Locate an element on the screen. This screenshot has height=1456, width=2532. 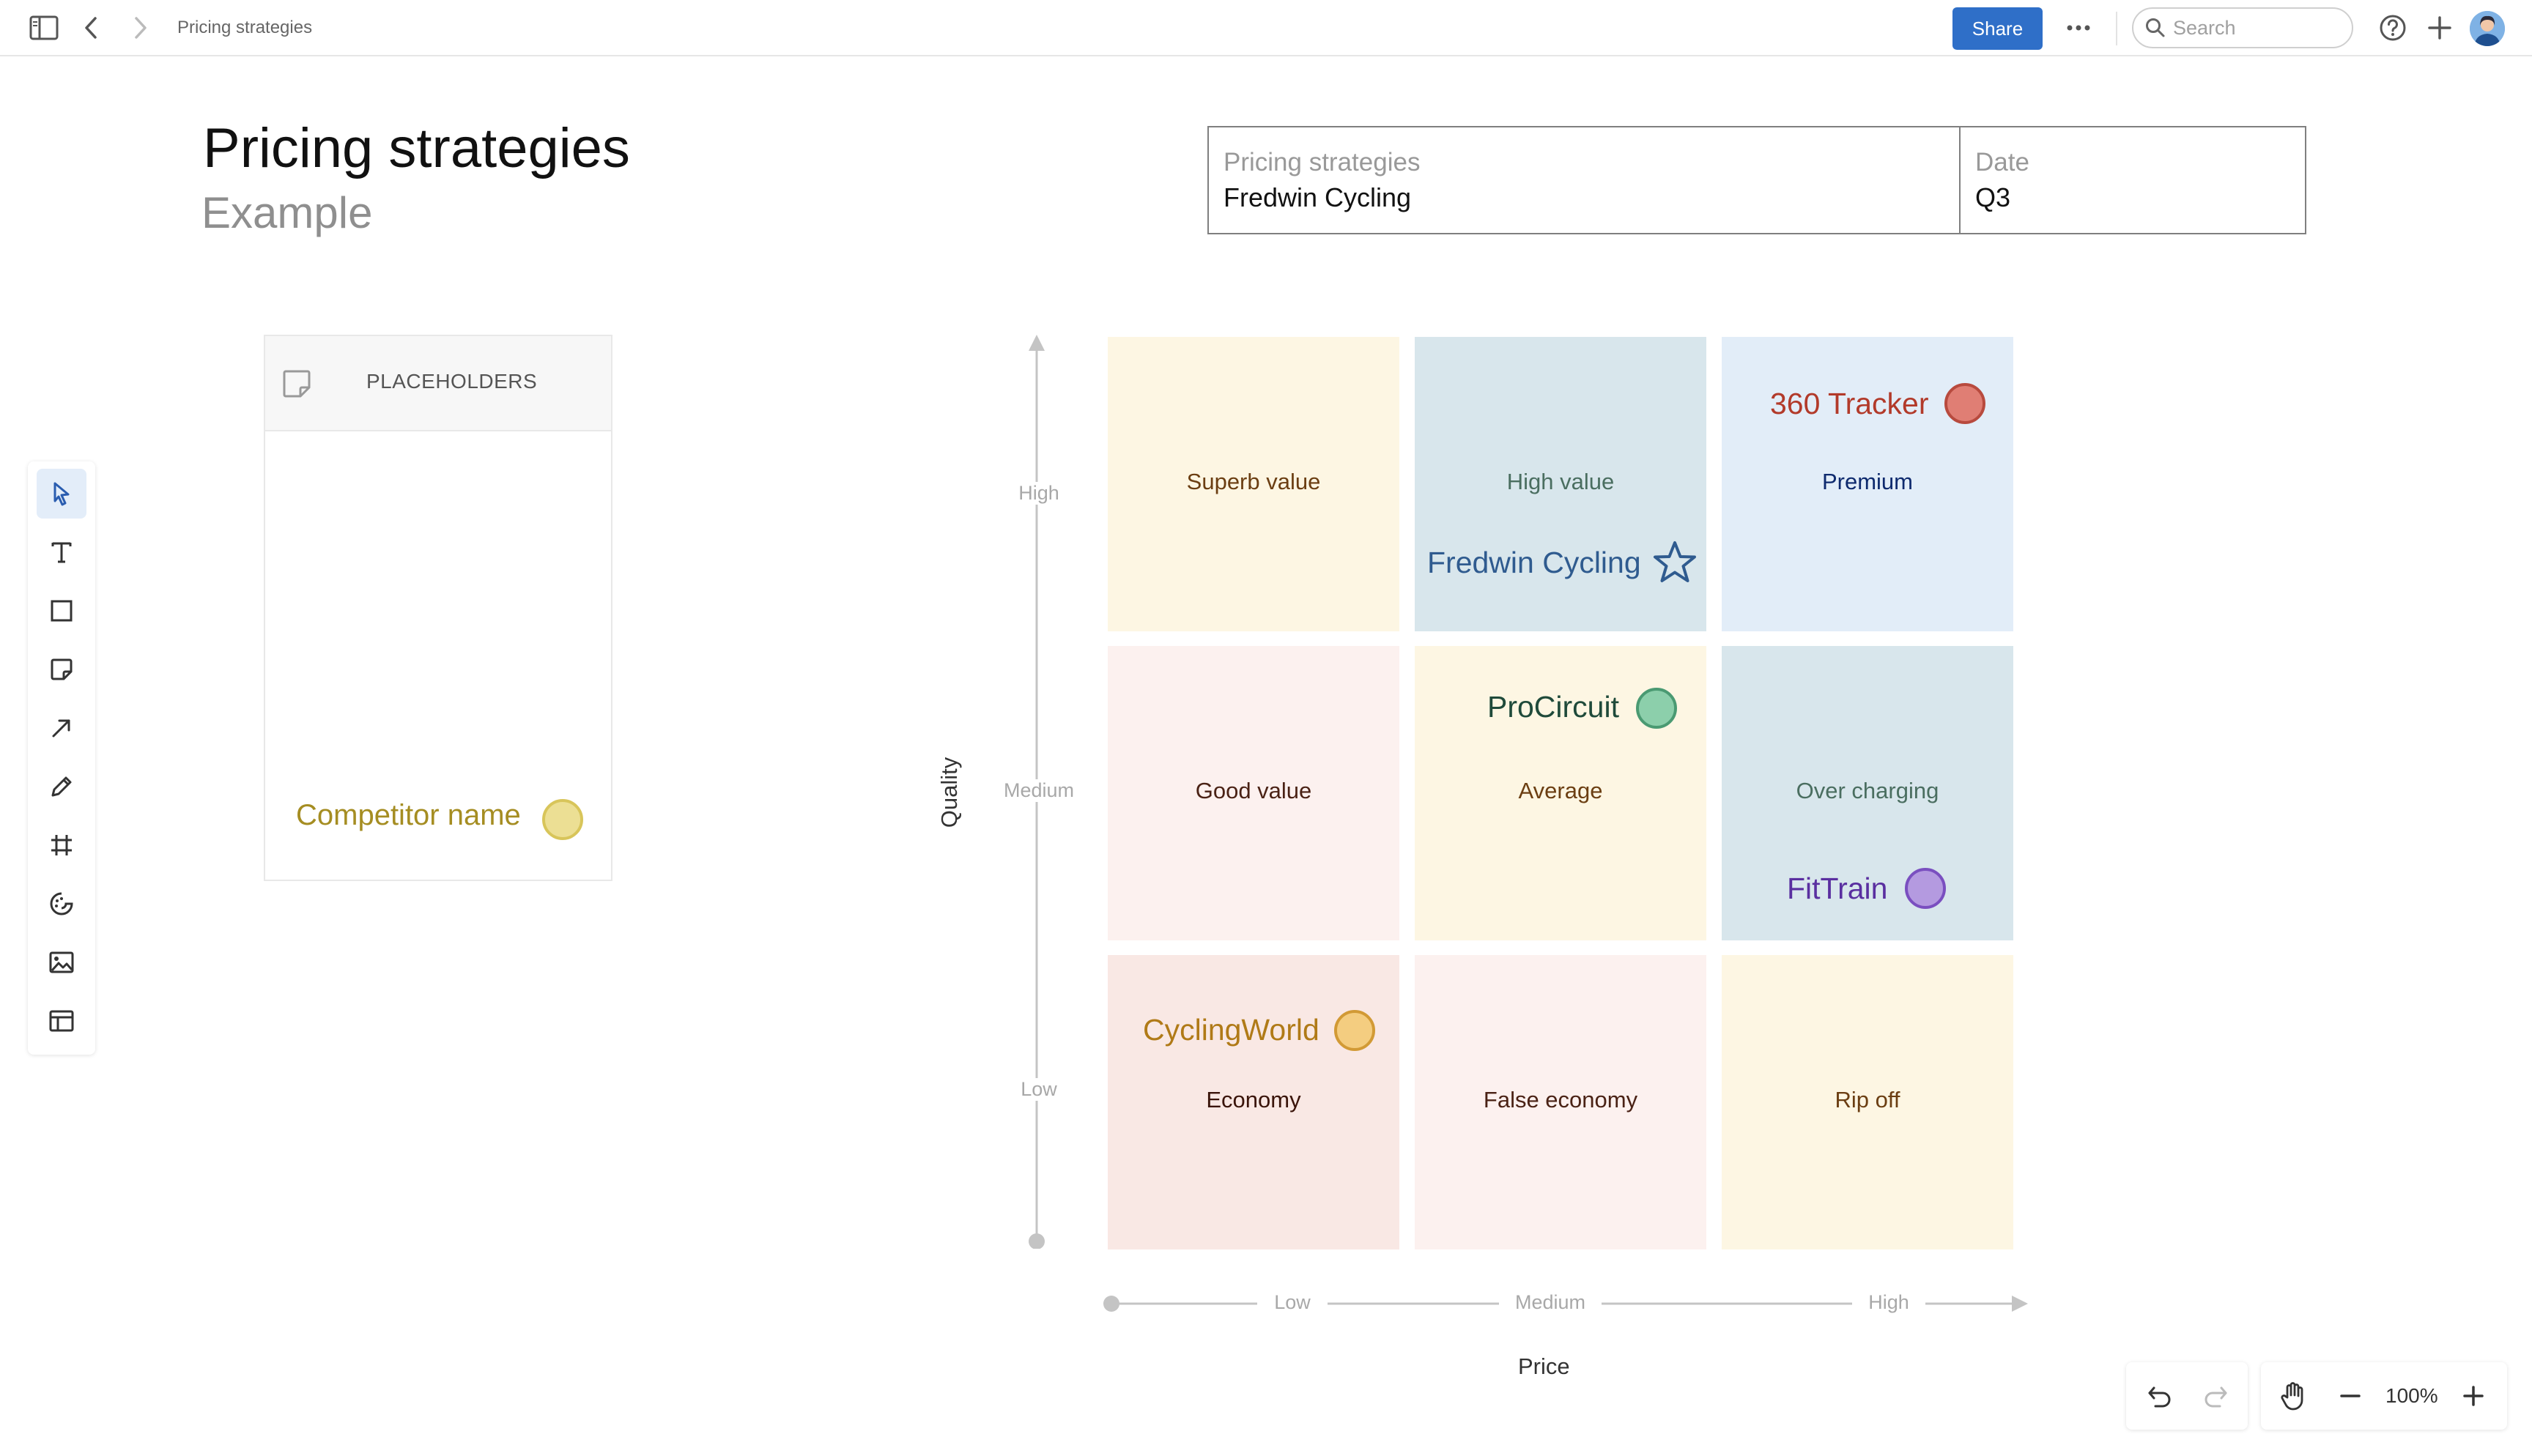
help-icon is located at coordinates (2393, 28).